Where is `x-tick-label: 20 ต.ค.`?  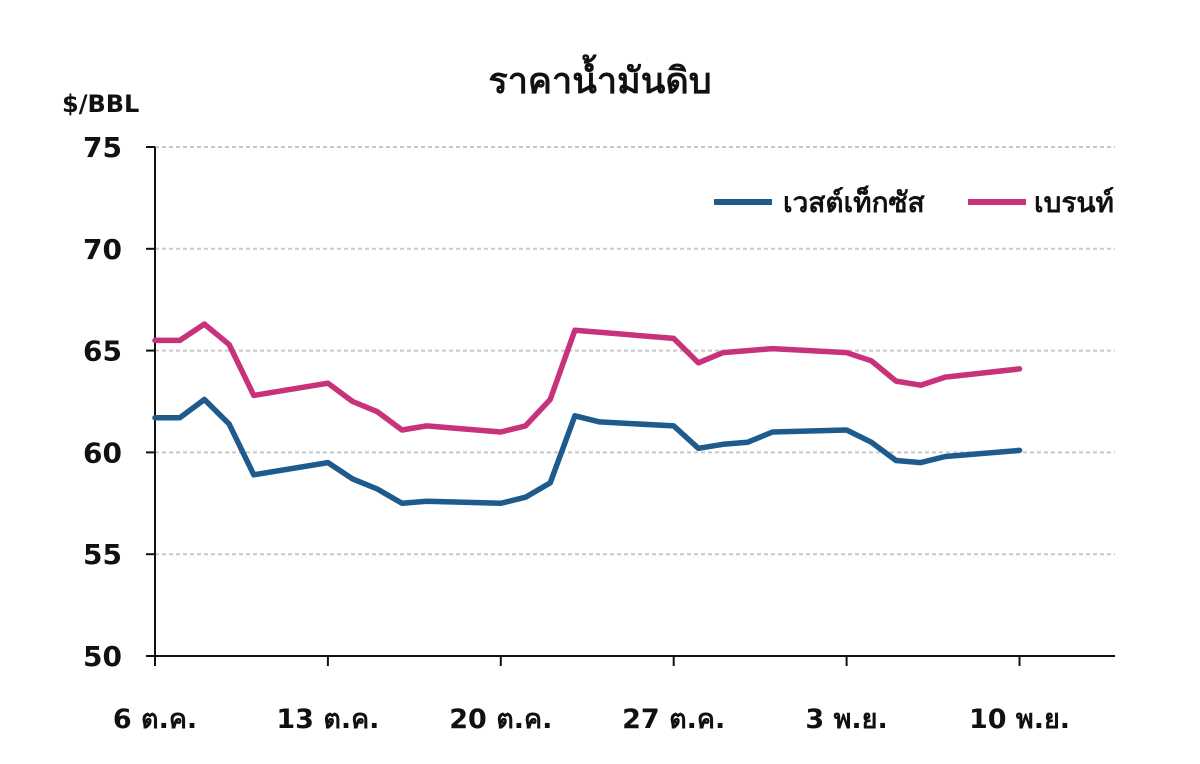
x-tick-label: 20 ต.ค. is located at coordinates (500, 719).